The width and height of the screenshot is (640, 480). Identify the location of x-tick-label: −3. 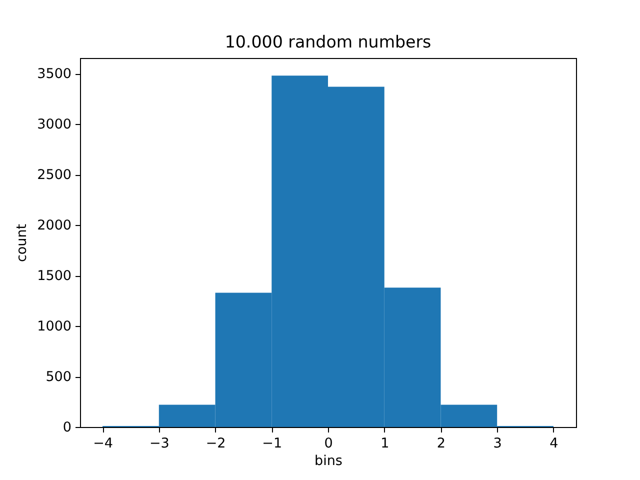
(159, 444).